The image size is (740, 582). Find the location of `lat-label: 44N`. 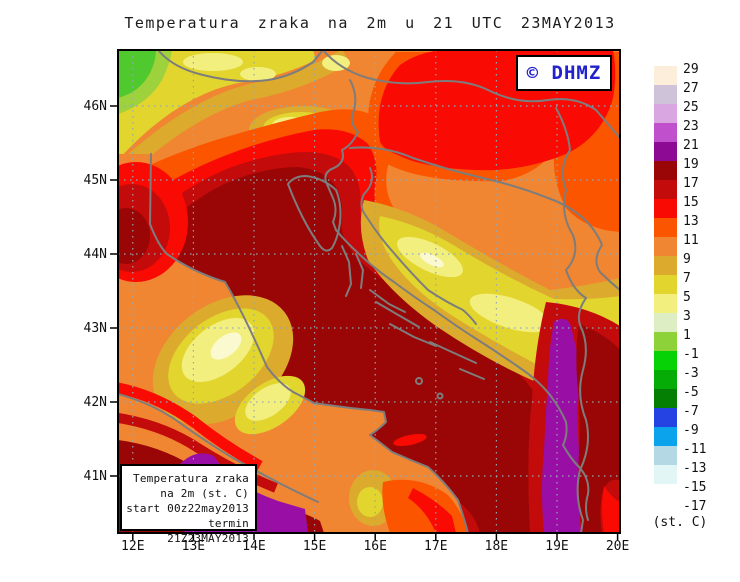

lat-label: 44N is located at coordinates (95, 254).